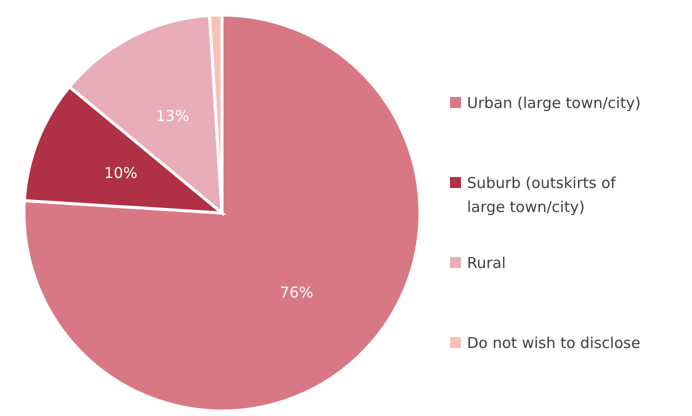  Describe the element at coordinates (297, 292) in the screenshot. I see `data-label: 76%` at that location.